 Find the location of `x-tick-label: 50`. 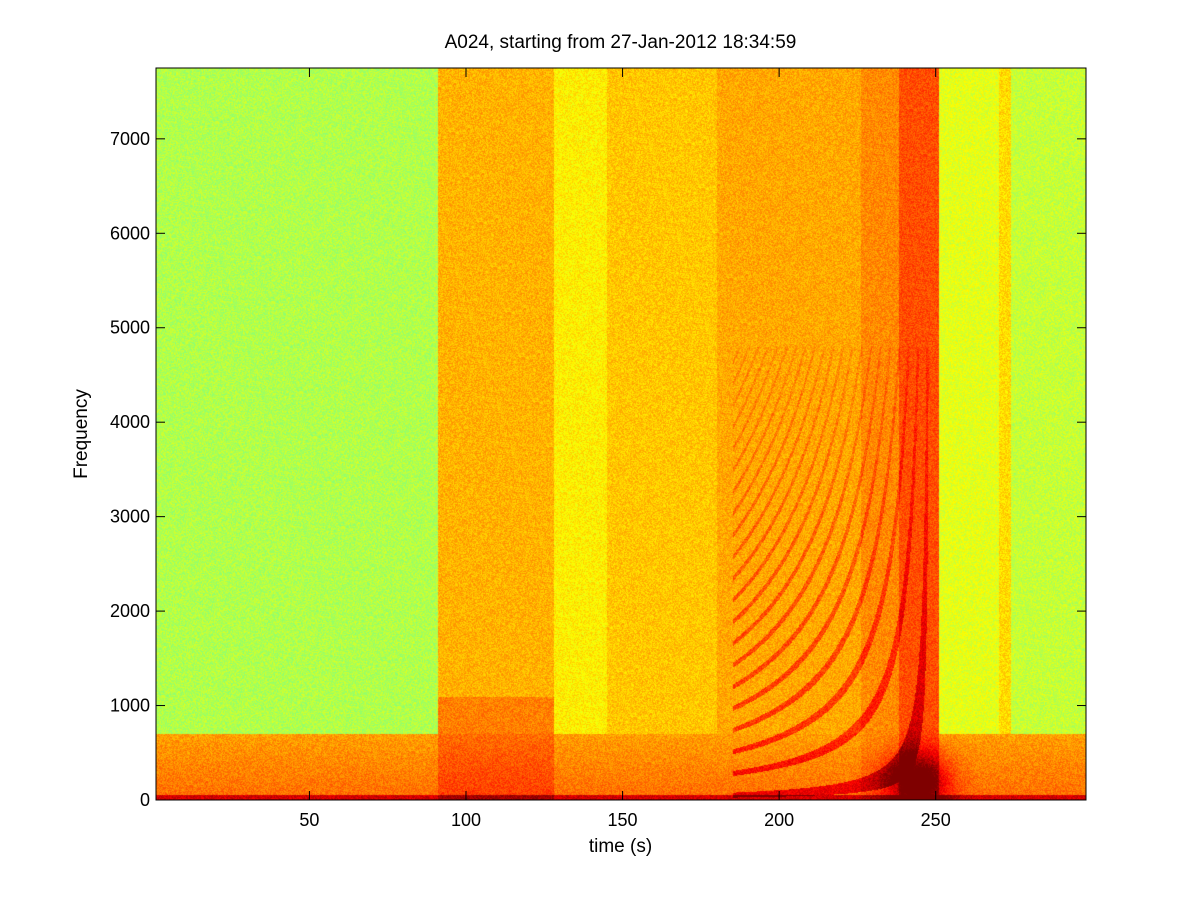

x-tick-label: 50 is located at coordinates (309, 820).